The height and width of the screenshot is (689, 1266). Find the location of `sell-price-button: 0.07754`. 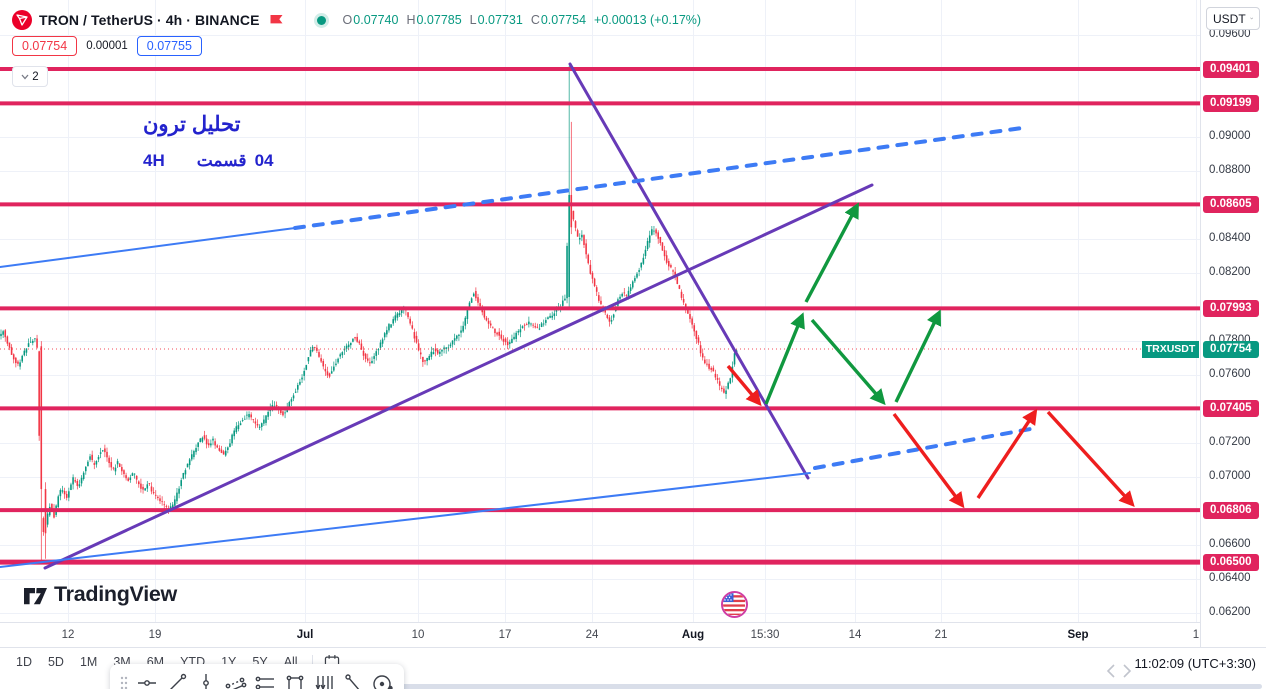

sell-price-button: 0.07754 is located at coordinates (45, 46).